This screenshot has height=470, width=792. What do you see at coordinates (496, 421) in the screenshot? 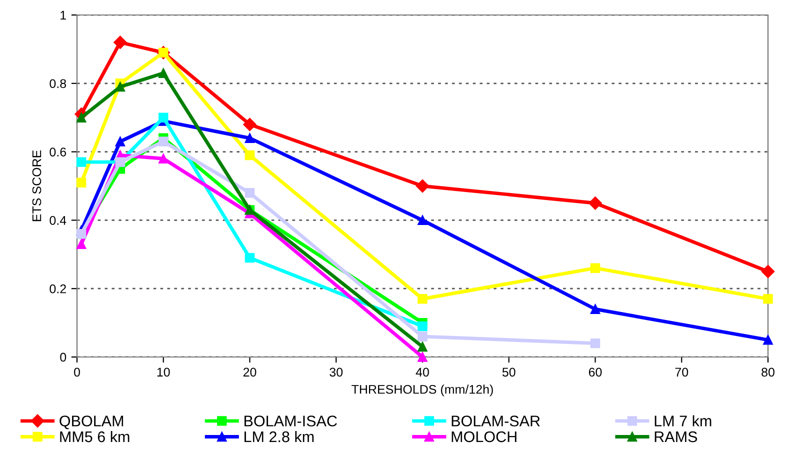
I see `legend-label: BOLAM-SAR` at bounding box center [496, 421].